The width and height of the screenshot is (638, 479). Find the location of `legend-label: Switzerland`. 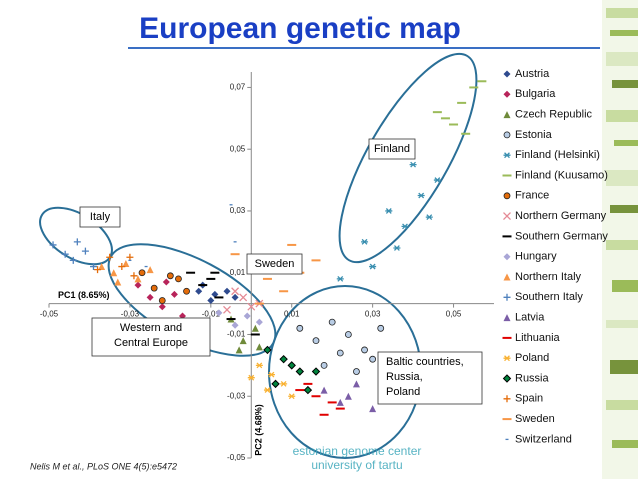

legend-label: Switzerland is located at coordinates (543, 439).